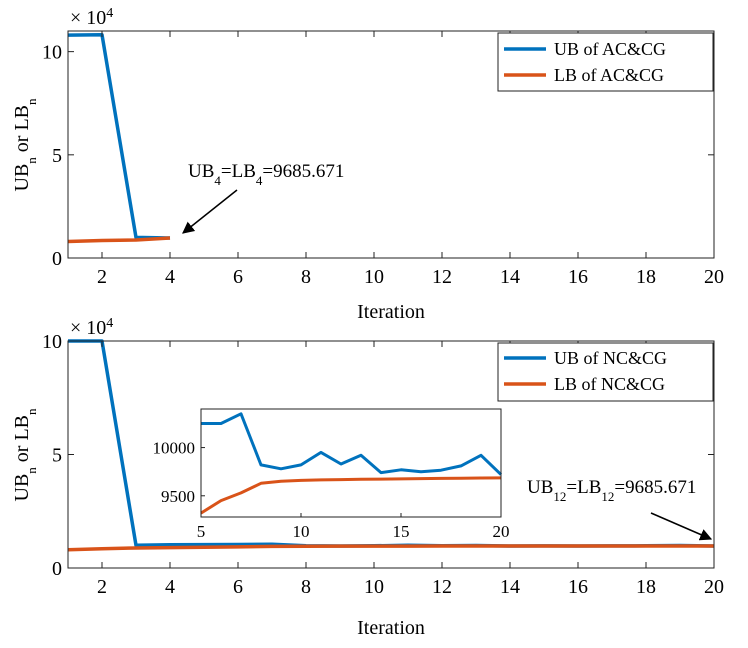  What do you see at coordinates (578, 277) in the screenshot?
I see `chart-1-x-tick-label: 16` at bounding box center [578, 277].